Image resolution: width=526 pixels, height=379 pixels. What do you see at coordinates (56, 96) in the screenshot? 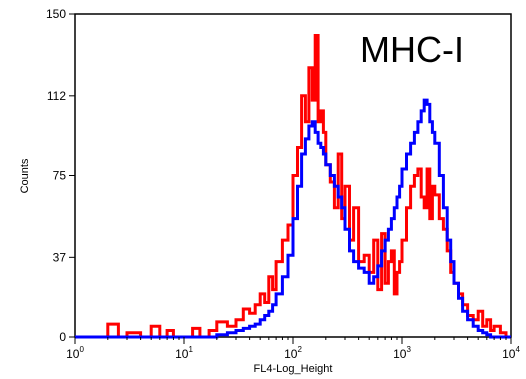
I see `y-tick-label: 112` at bounding box center [56, 96].